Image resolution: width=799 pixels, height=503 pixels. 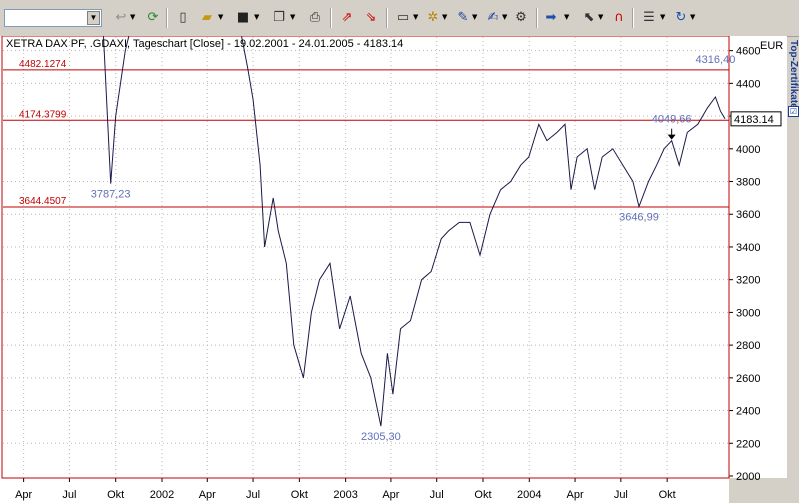 What do you see at coordinates (315, 17) in the screenshot?
I see `print-icon: ⎙` at bounding box center [315, 17].